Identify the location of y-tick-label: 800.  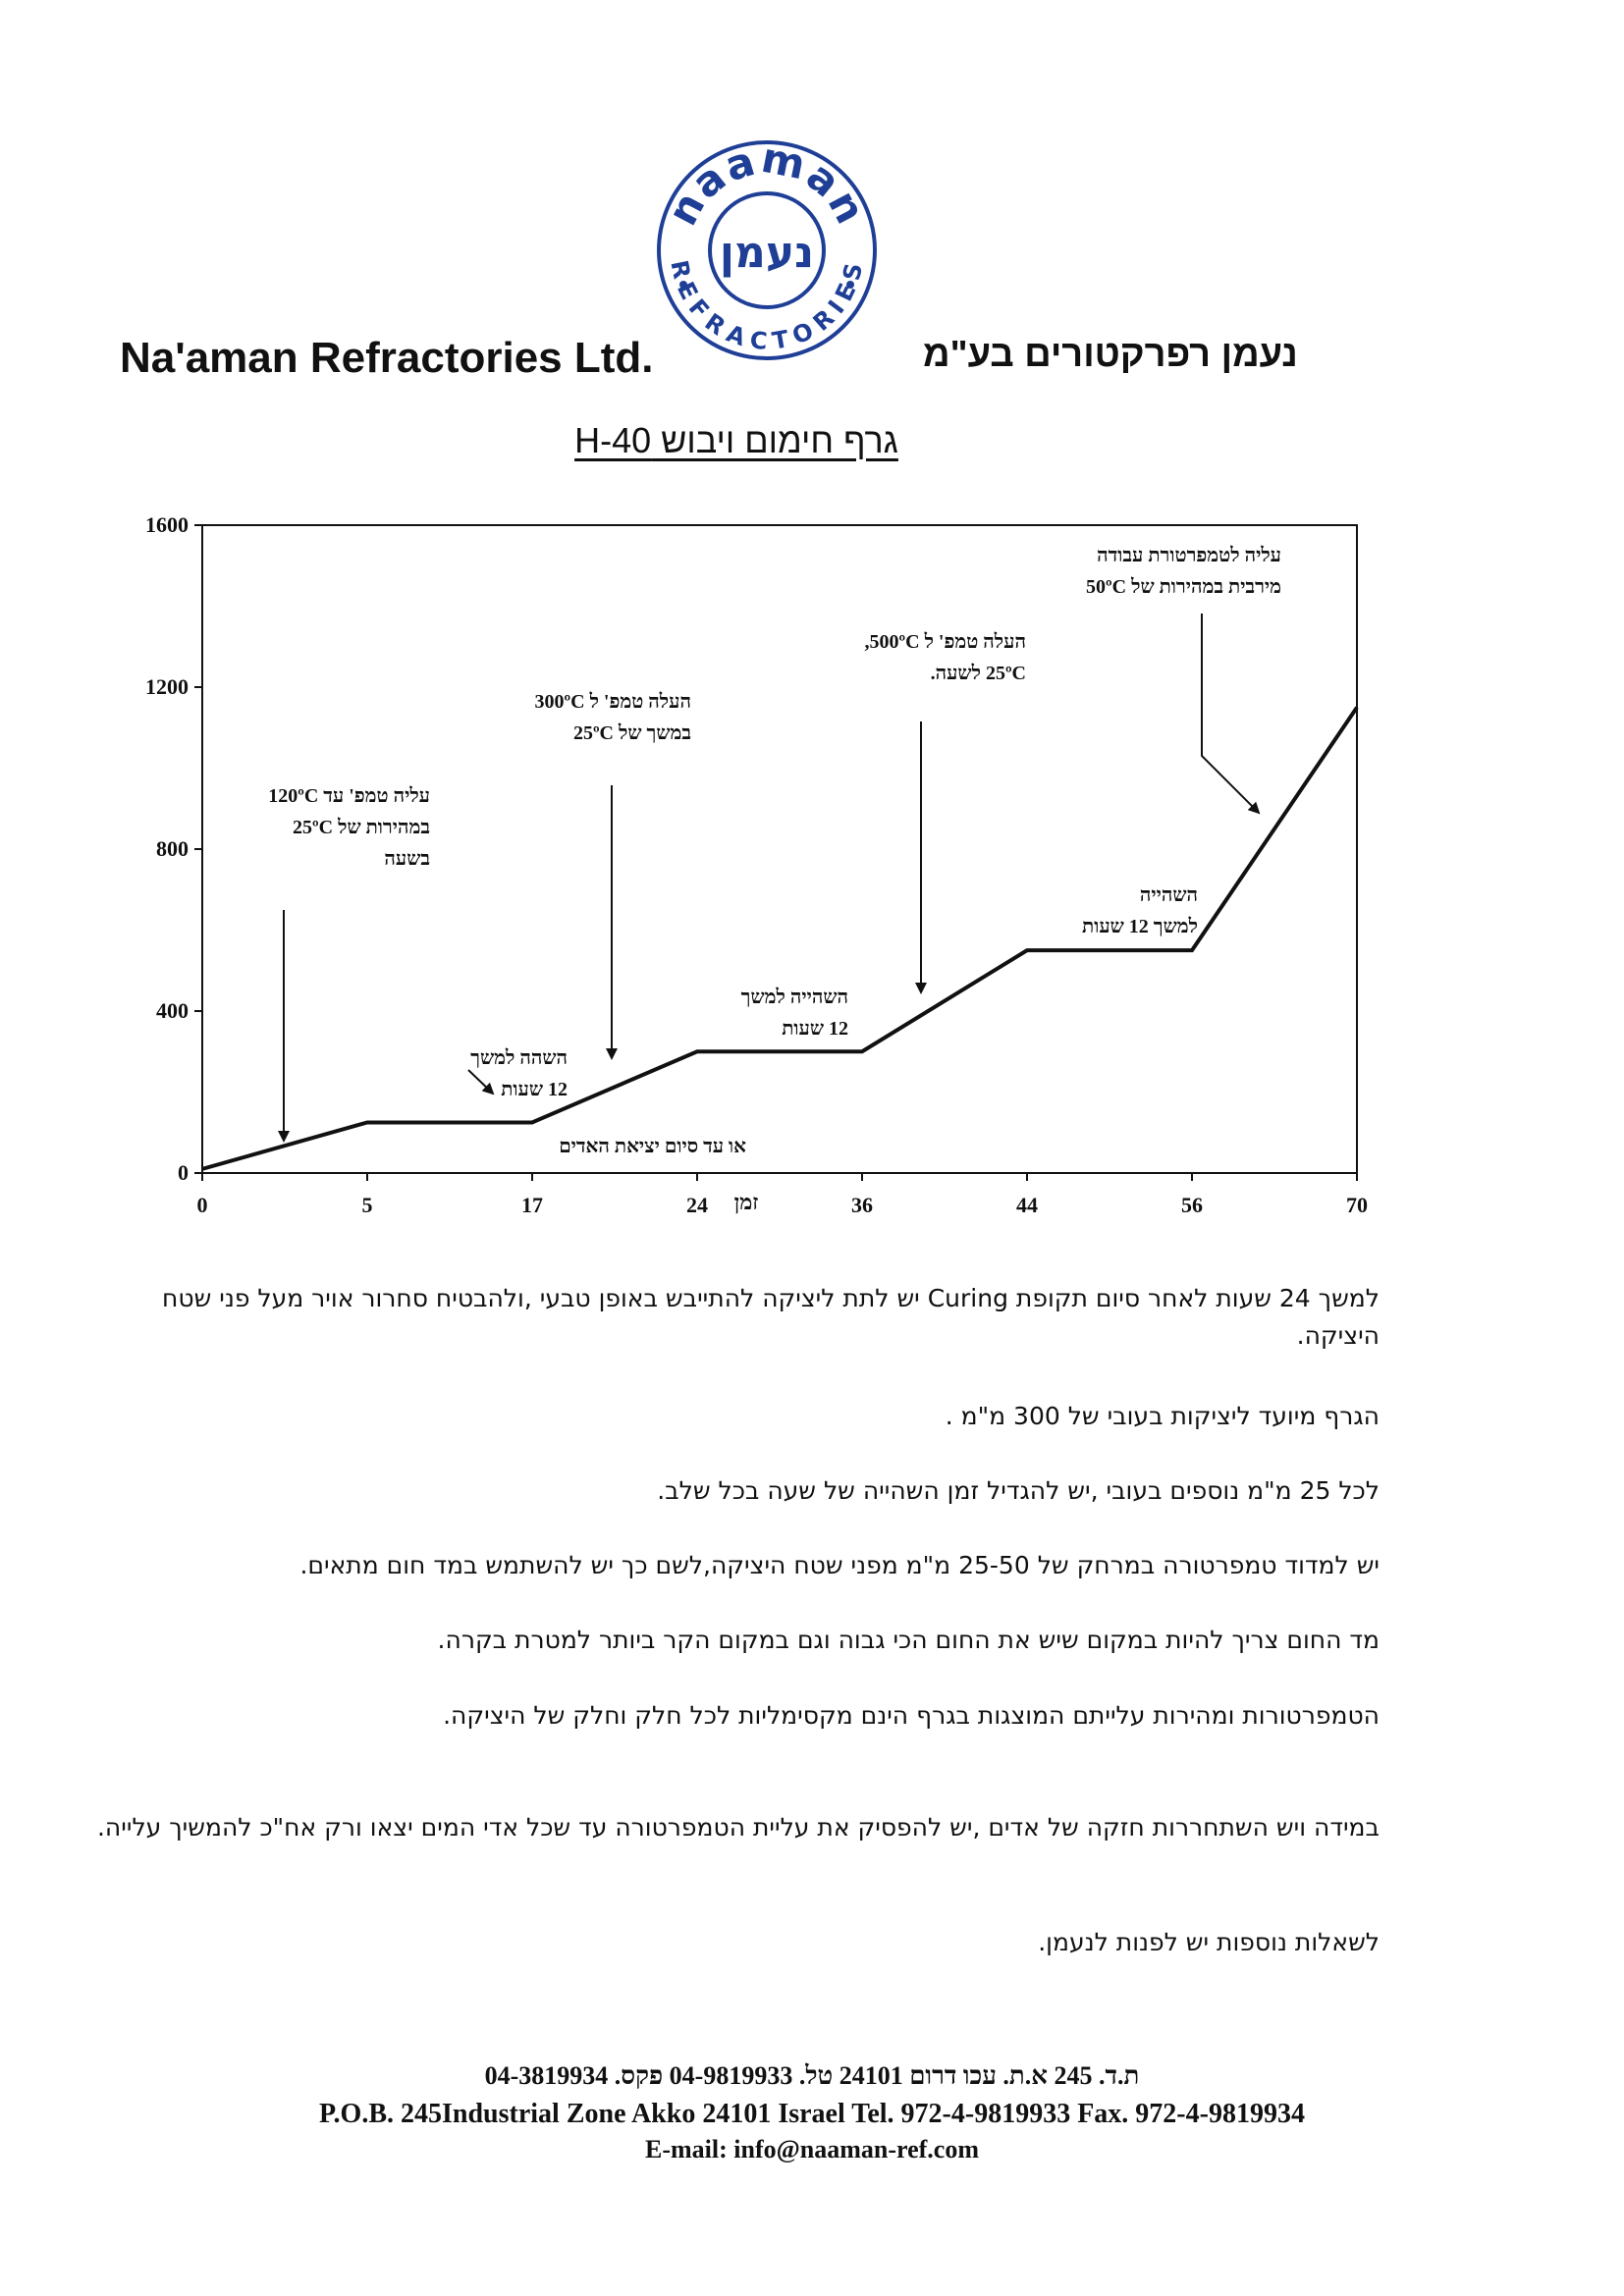
(172, 849).